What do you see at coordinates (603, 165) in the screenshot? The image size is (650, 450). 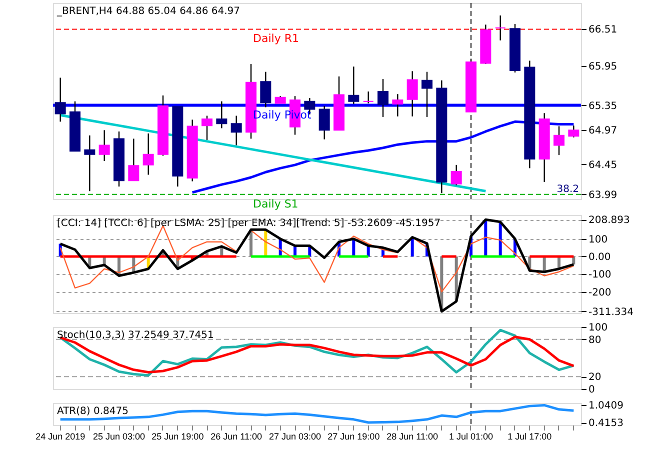 I see `y-tick-label: 64.45` at bounding box center [603, 165].